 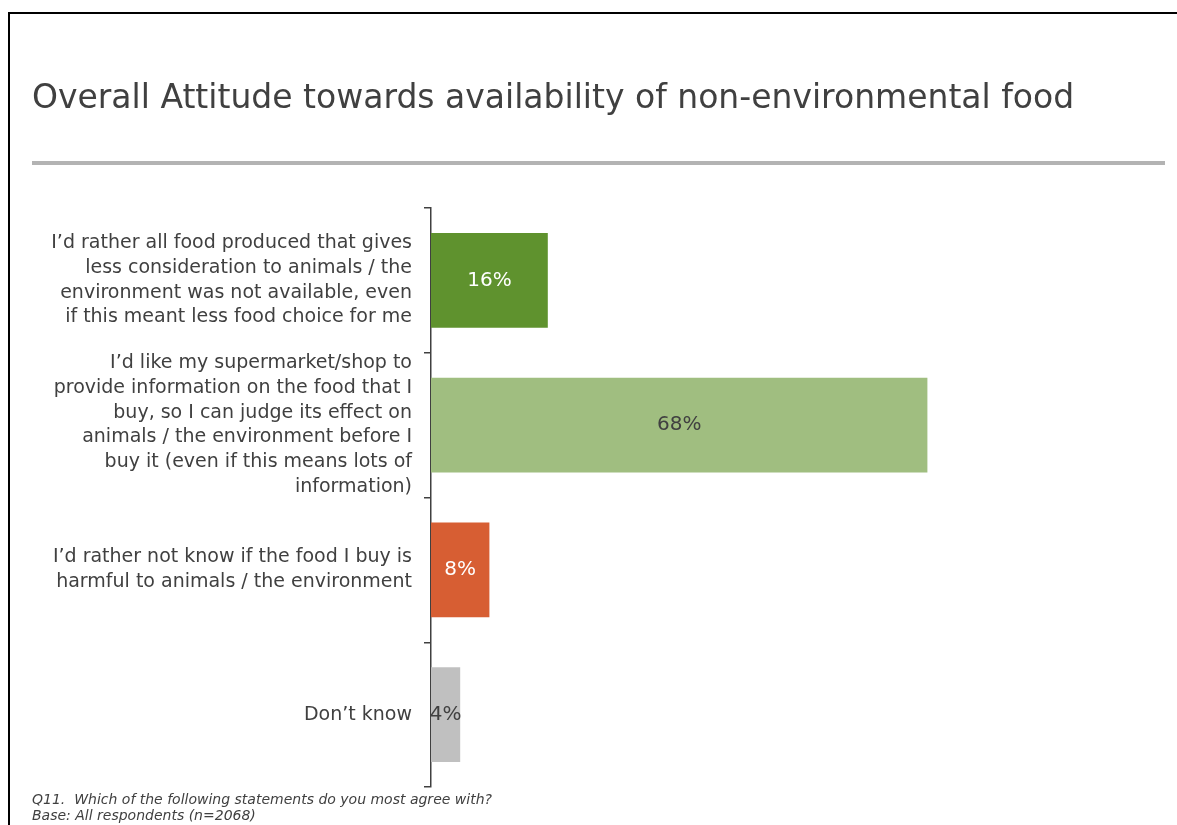 I want to click on data-label: 68%, so click(x=679, y=423).